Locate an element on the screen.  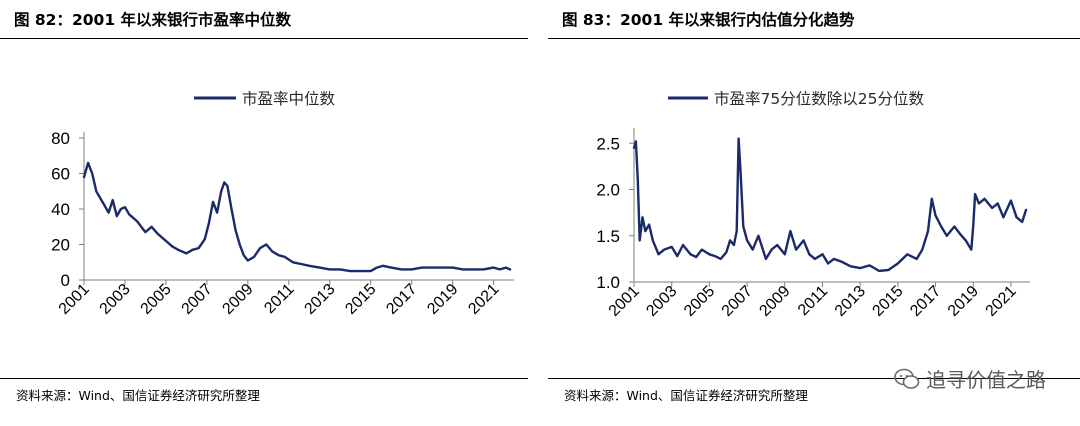
legend-label: 市盈率75分位数除以25分位数 is located at coordinates (819, 99).